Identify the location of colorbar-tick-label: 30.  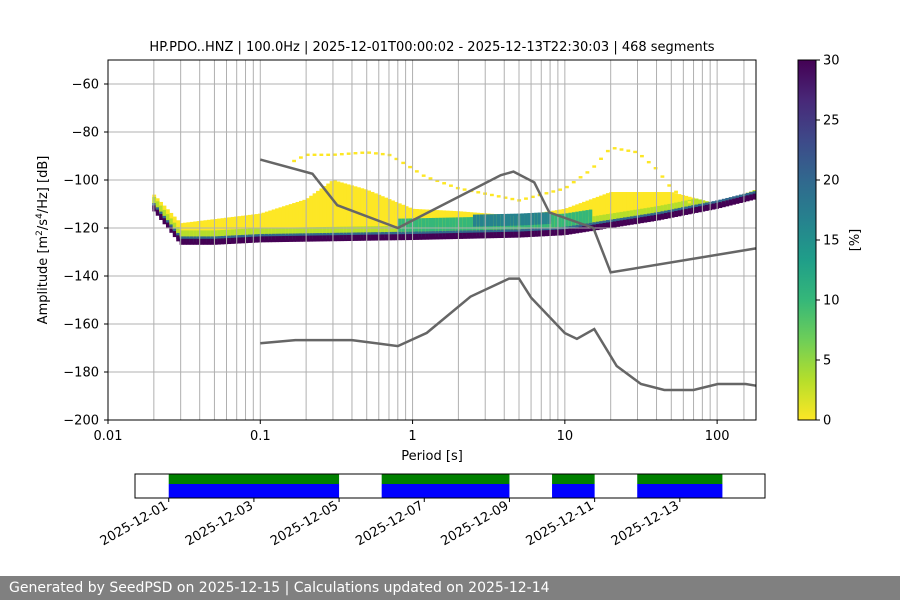
(831, 61).